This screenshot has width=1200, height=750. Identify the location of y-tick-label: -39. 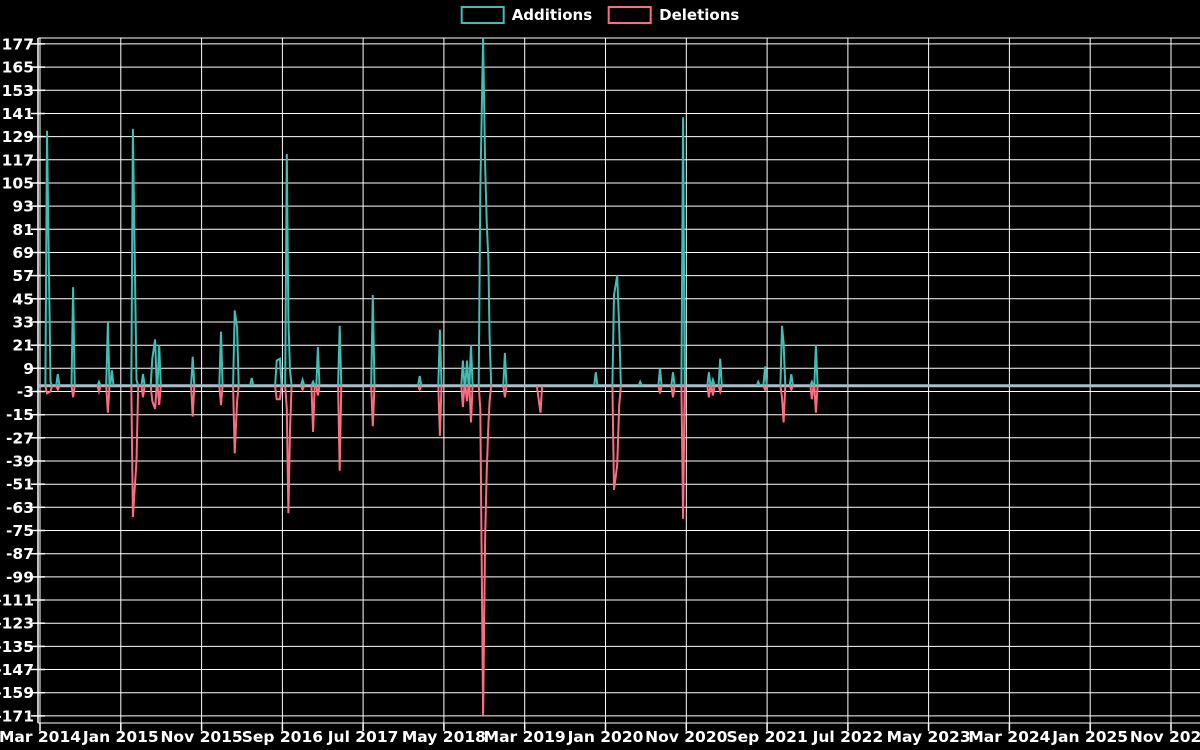
(20, 462).